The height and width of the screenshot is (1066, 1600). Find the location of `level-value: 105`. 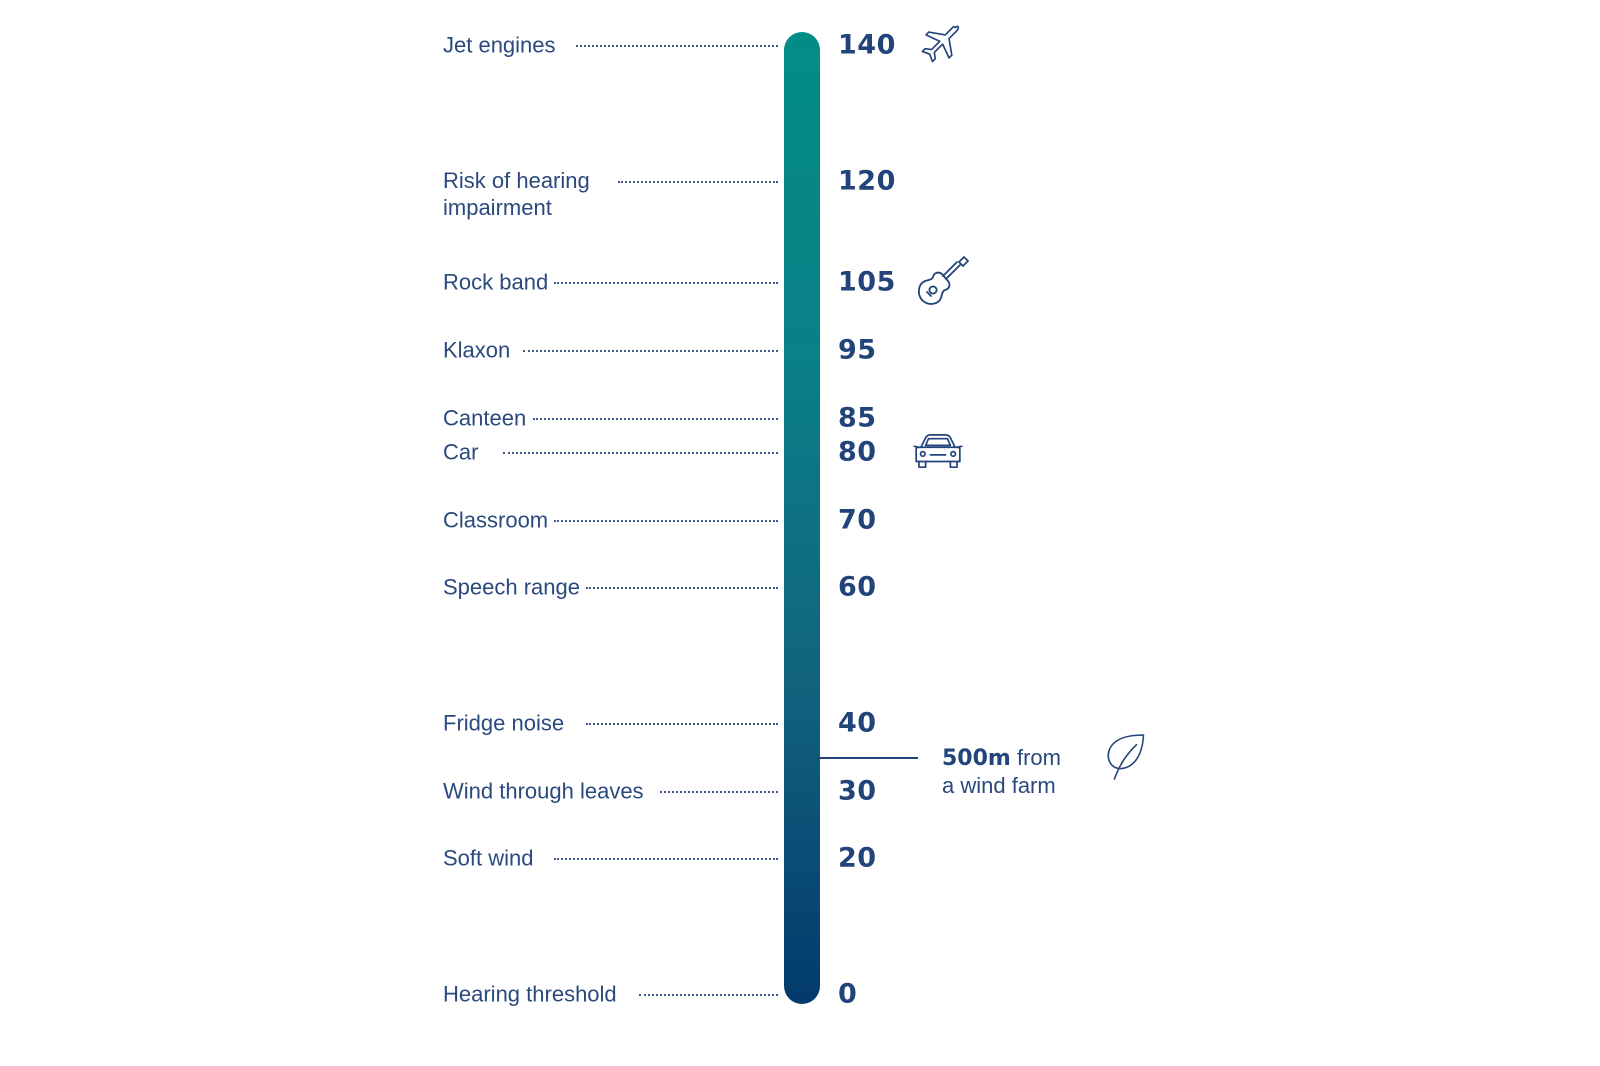

level-value: 105 is located at coordinates (867, 282).